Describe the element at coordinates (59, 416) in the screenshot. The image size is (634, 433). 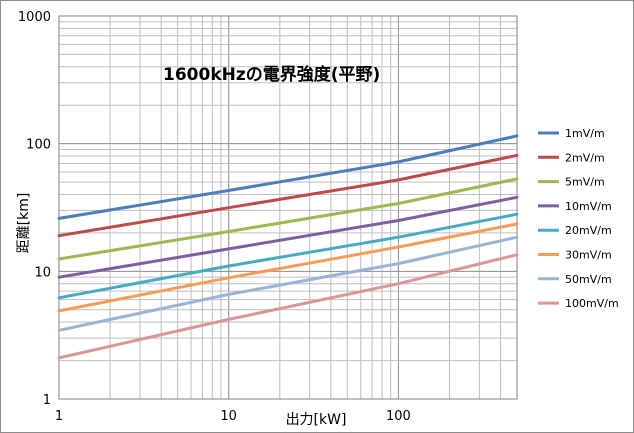
I see `x-tick-label: 1` at that location.